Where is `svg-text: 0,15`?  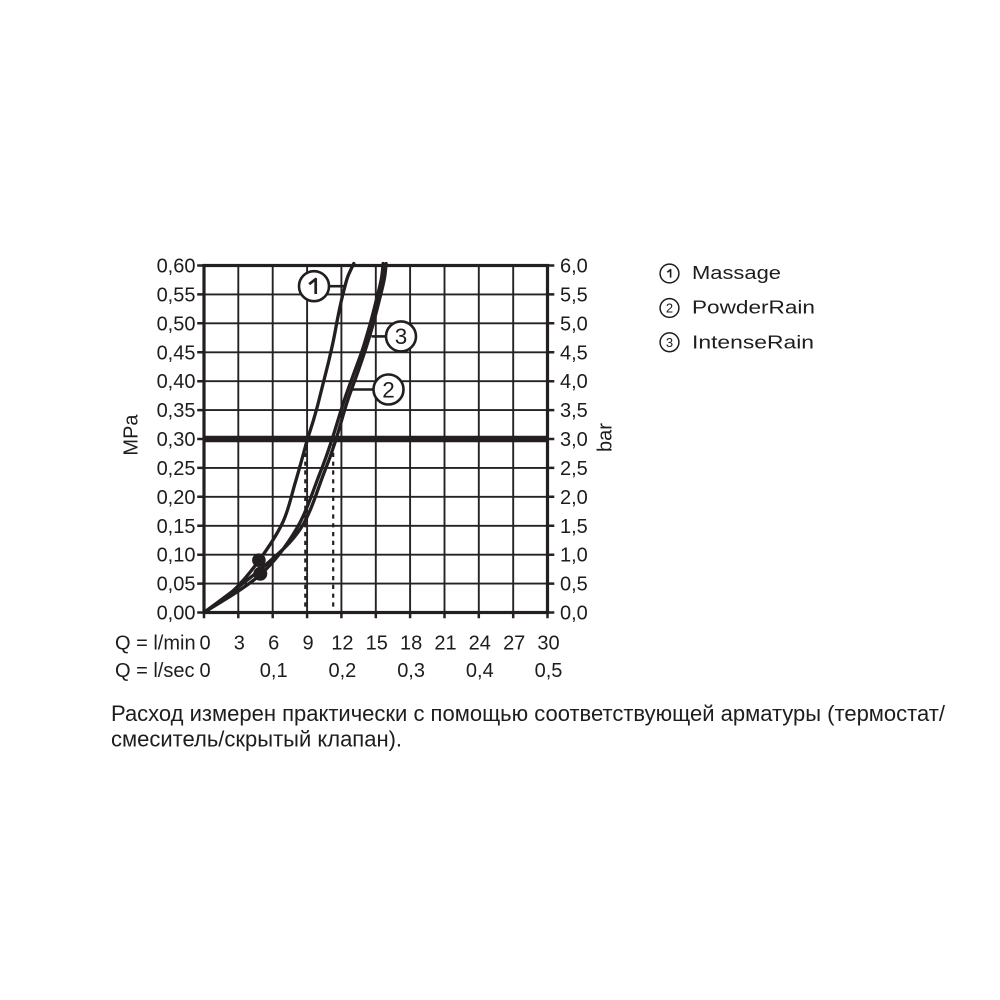 svg-text: 0,15 is located at coordinates (176, 527).